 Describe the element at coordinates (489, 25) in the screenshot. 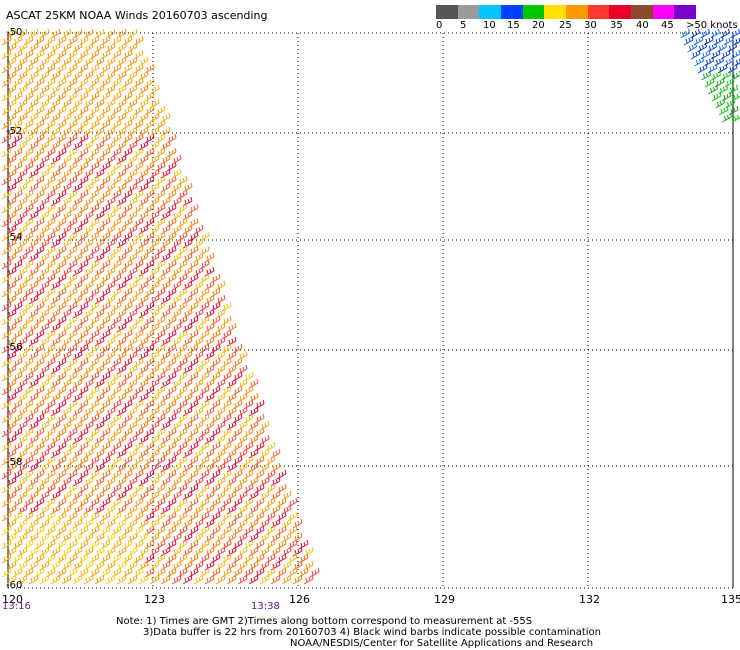

I see `scale-label: 10` at that location.